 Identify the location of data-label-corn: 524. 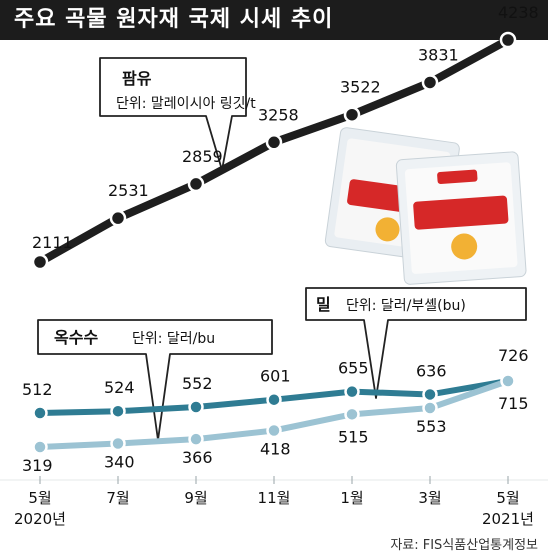
(119, 387).